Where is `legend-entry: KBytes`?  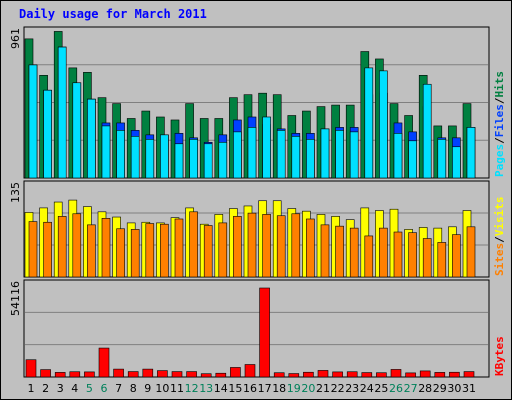
legend-entry: KBytes is located at coordinates (499, 356).